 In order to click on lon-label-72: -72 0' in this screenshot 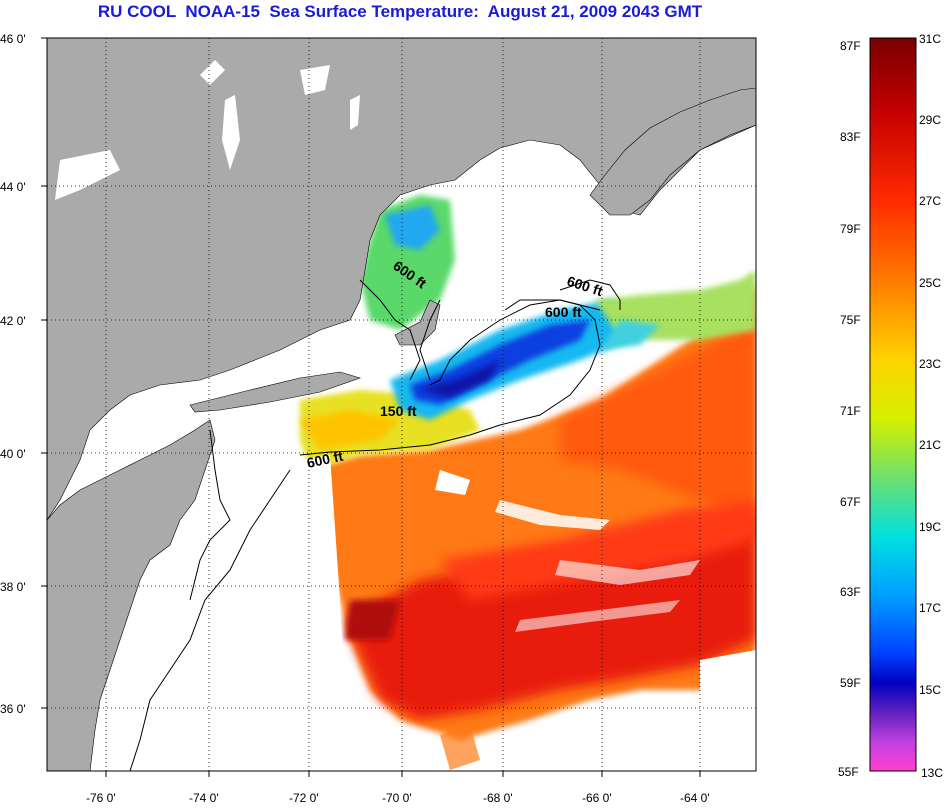, I will do `click(304, 798)`.